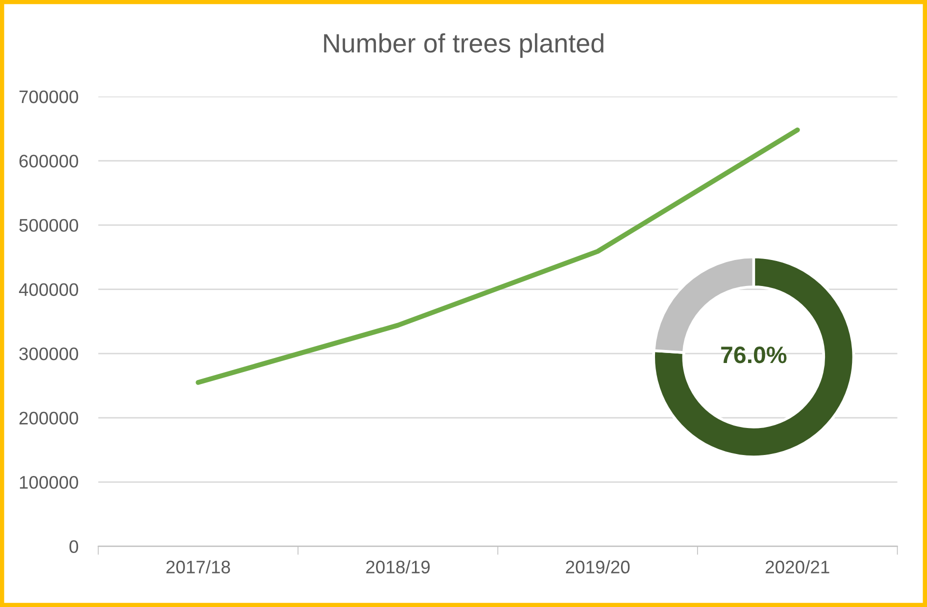 The width and height of the screenshot is (927, 607). Describe the element at coordinates (48, 161) in the screenshot. I see `y-tick-label: 600000` at that location.